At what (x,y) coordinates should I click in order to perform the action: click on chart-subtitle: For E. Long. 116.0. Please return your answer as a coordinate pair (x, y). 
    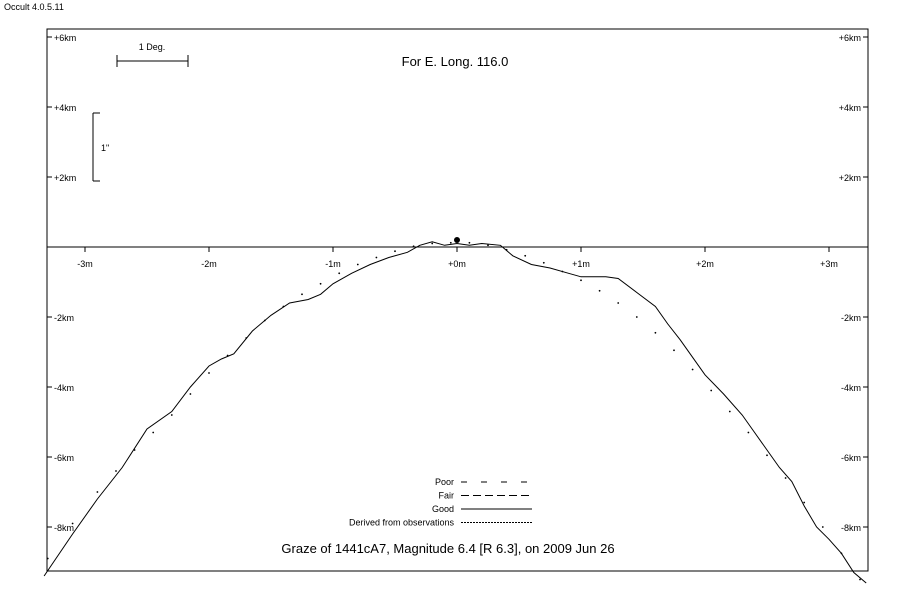
    Looking at the image, I should click on (455, 61).